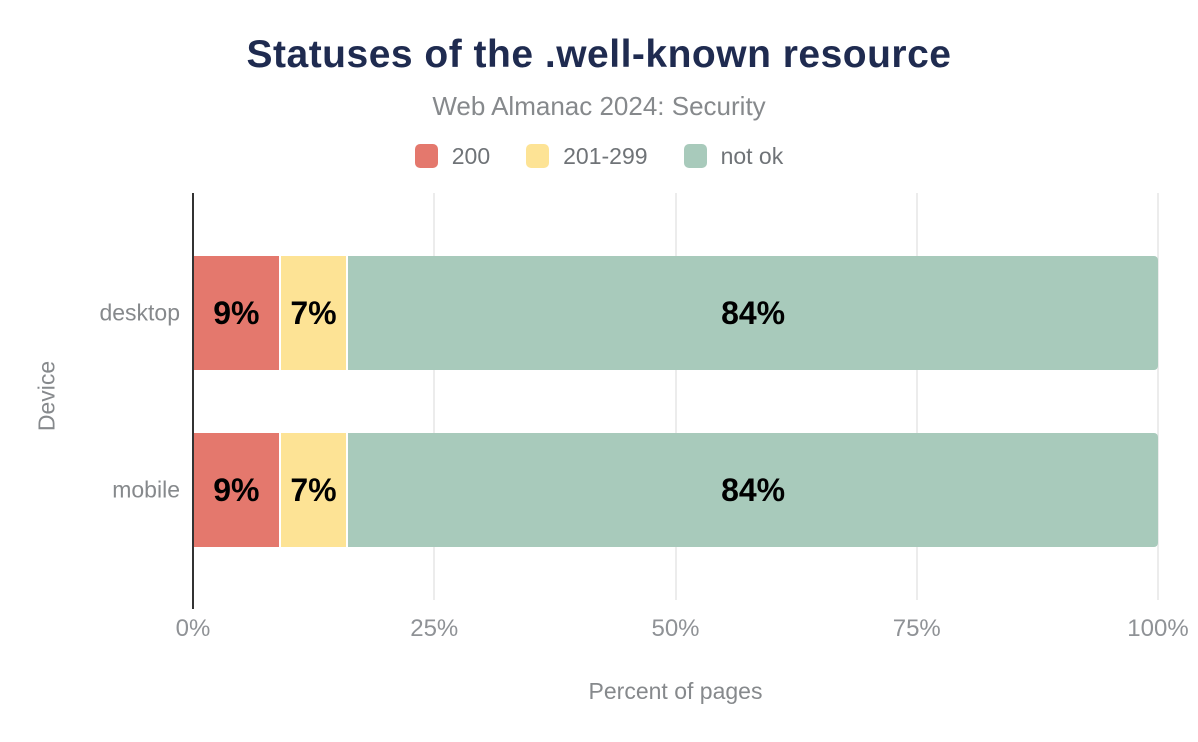 Image resolution: width=1198 pixels, height=742 pixels. Describe the element at coordinates (193, 628) in the screenshot. I see `x-tick-0: 0%` at that location.